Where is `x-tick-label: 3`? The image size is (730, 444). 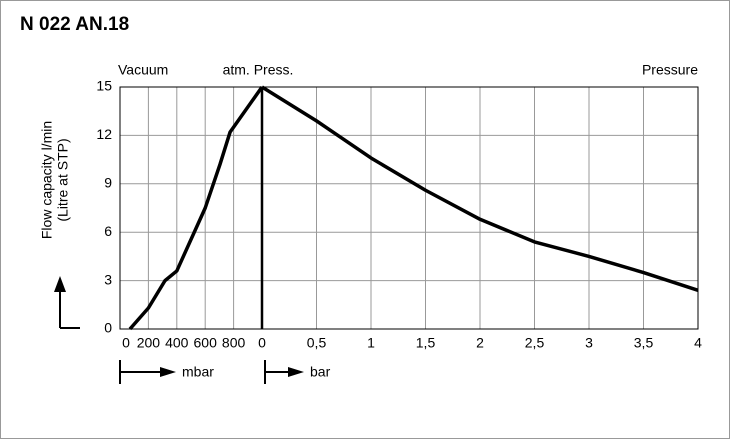
x-tick-label: 3 is located at coordinates (589, 343).